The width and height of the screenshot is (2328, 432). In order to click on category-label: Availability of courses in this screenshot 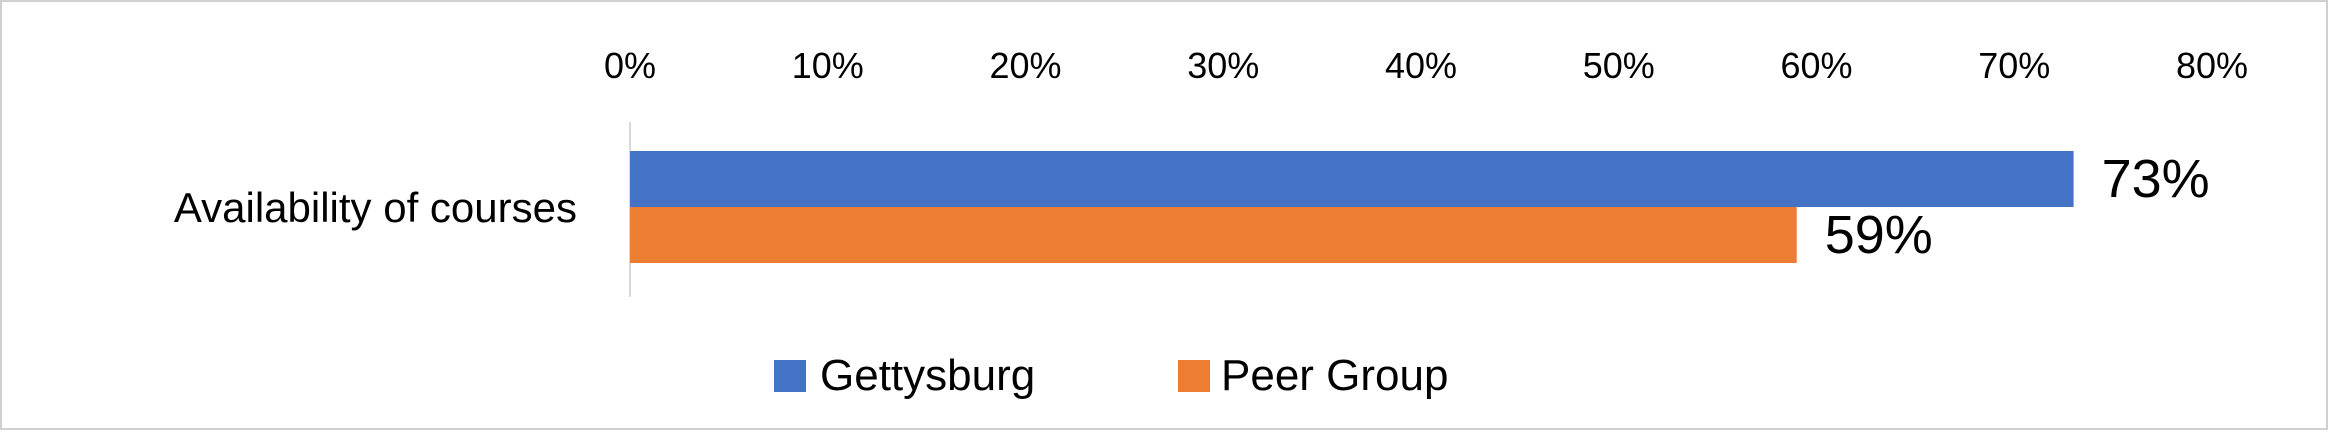, I will do `click(375, 207)`.